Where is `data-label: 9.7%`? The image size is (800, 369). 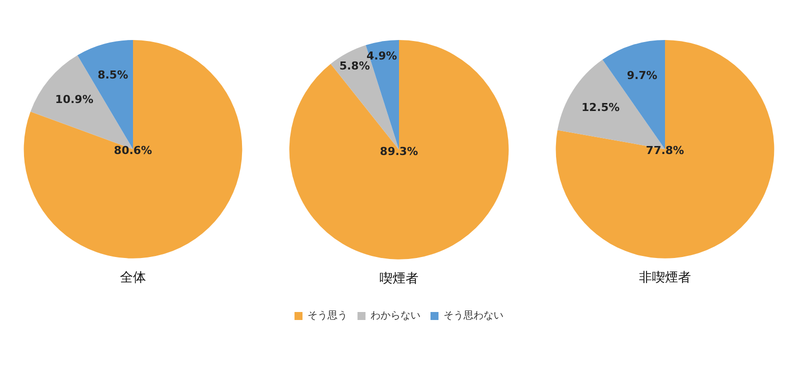
data-label: 9.7% is located at coordinates (642, 75).